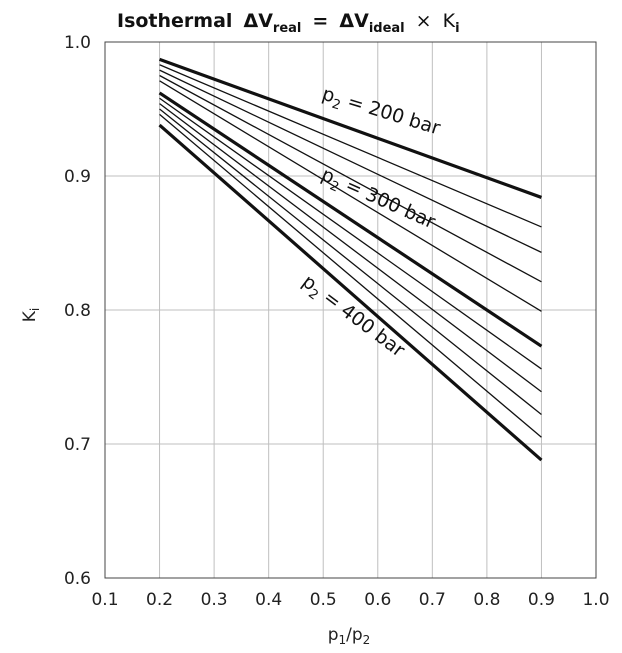 This screenshot has width=622, height=653. What do you see at coordinates (595, 600) in the screenshot?
I see `x-tick-label: 1.0` at bounding box center [595, 600].